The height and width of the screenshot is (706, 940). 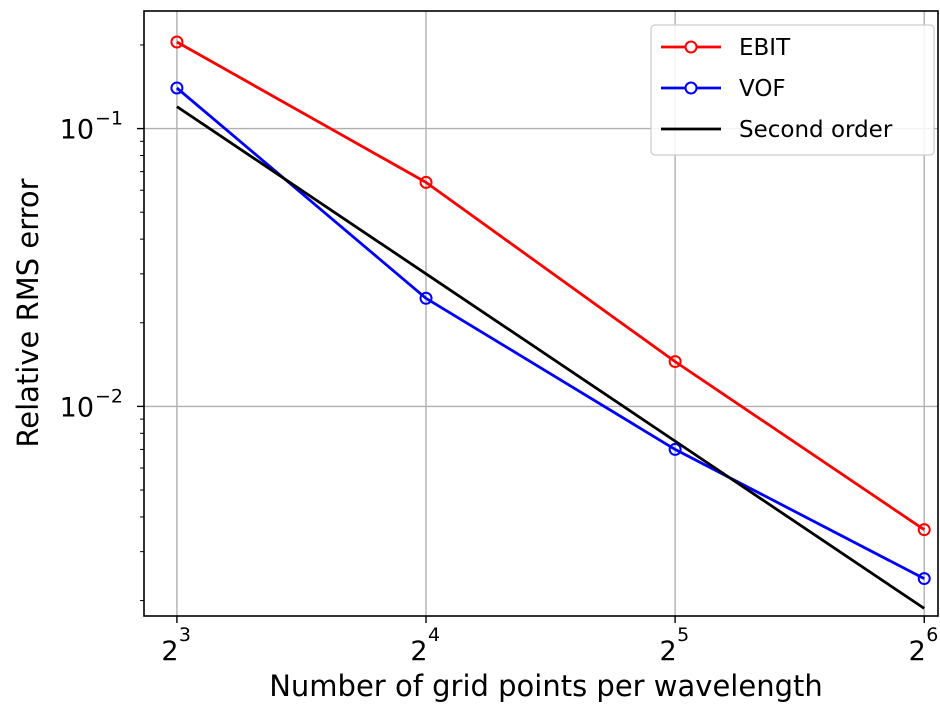 What do you see at coordinates (546, 686) in the screenshot?
I see `x-axis-title: Number of grid points per wavelength` at bounding box center [546, 686].